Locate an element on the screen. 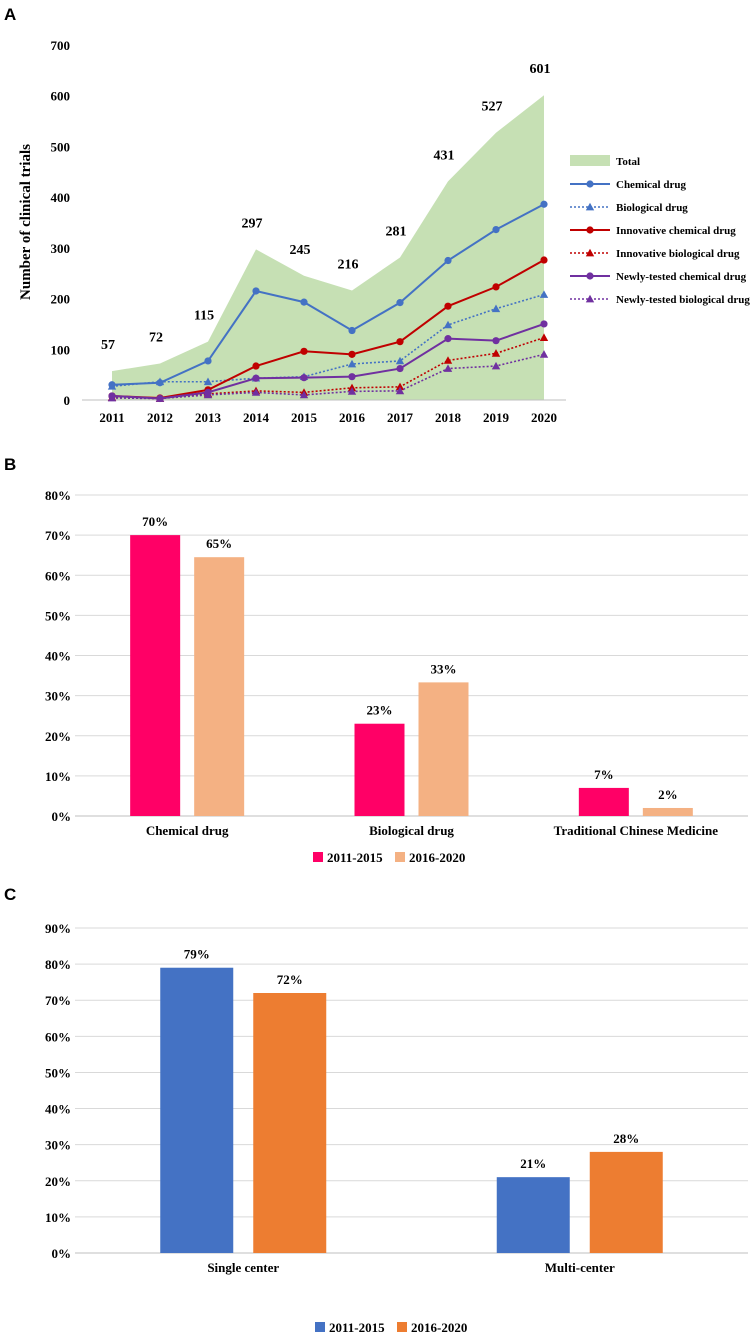  legend-label-total: Total is located at coordinates (628, 162).